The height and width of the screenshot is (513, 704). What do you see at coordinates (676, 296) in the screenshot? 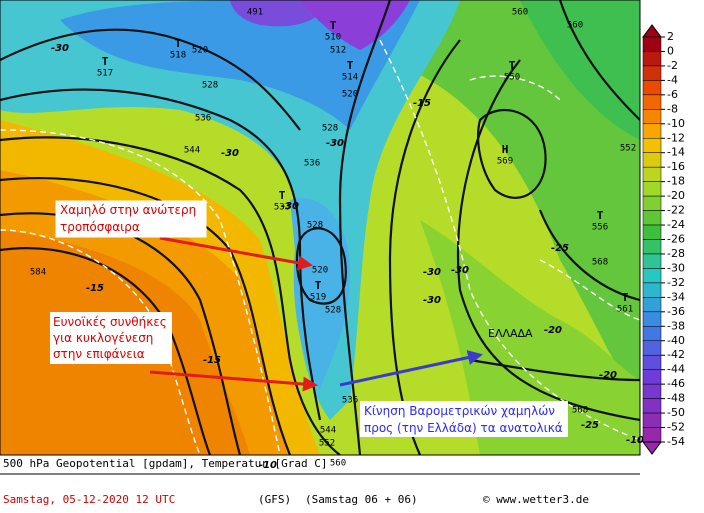
I see `colorbar-label: -34` at bounding box center [676, 296].